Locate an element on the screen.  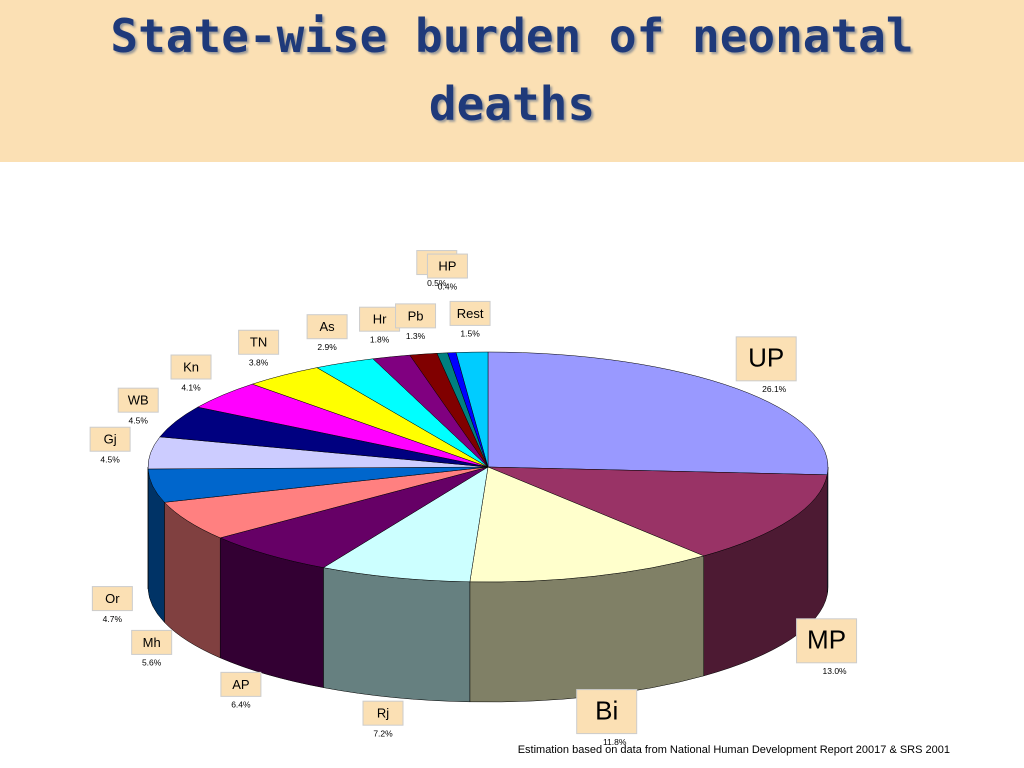
category-label: WB is located at coordinates (138, 400).